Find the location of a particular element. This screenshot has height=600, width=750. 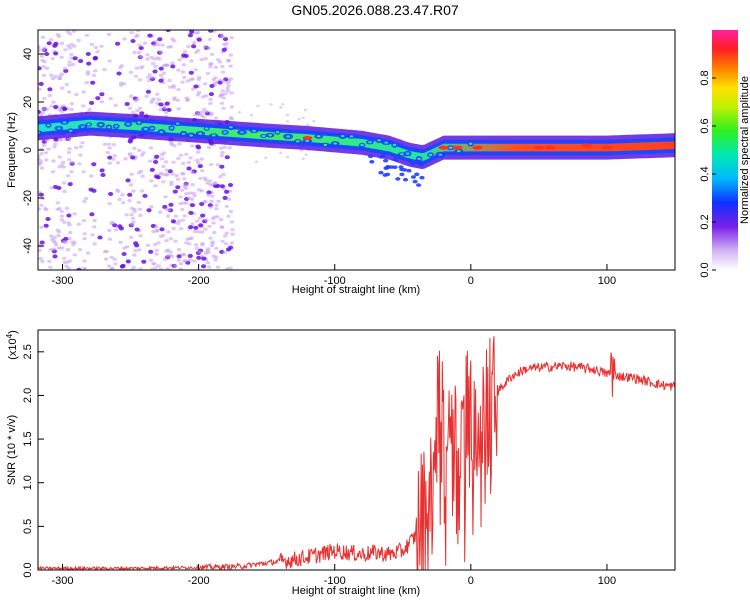

snr-xtick-label: -300 is located at coordinates (62, 581).